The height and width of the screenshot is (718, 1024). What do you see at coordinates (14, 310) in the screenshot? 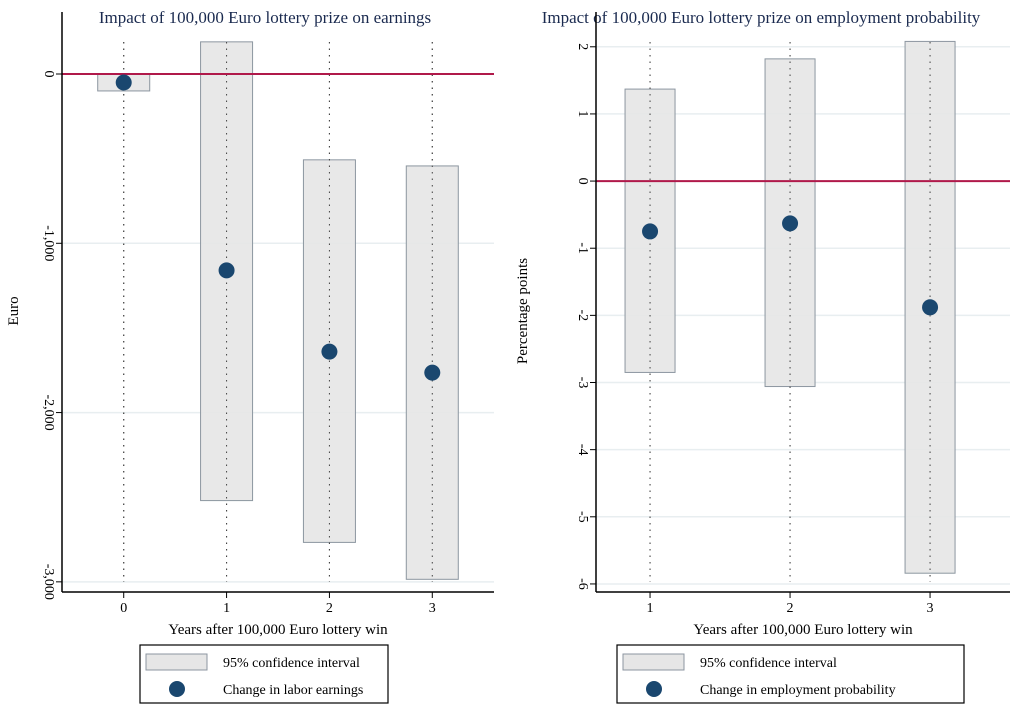
I see `y-axis-label: Euro` at bounding box center [14, 310].